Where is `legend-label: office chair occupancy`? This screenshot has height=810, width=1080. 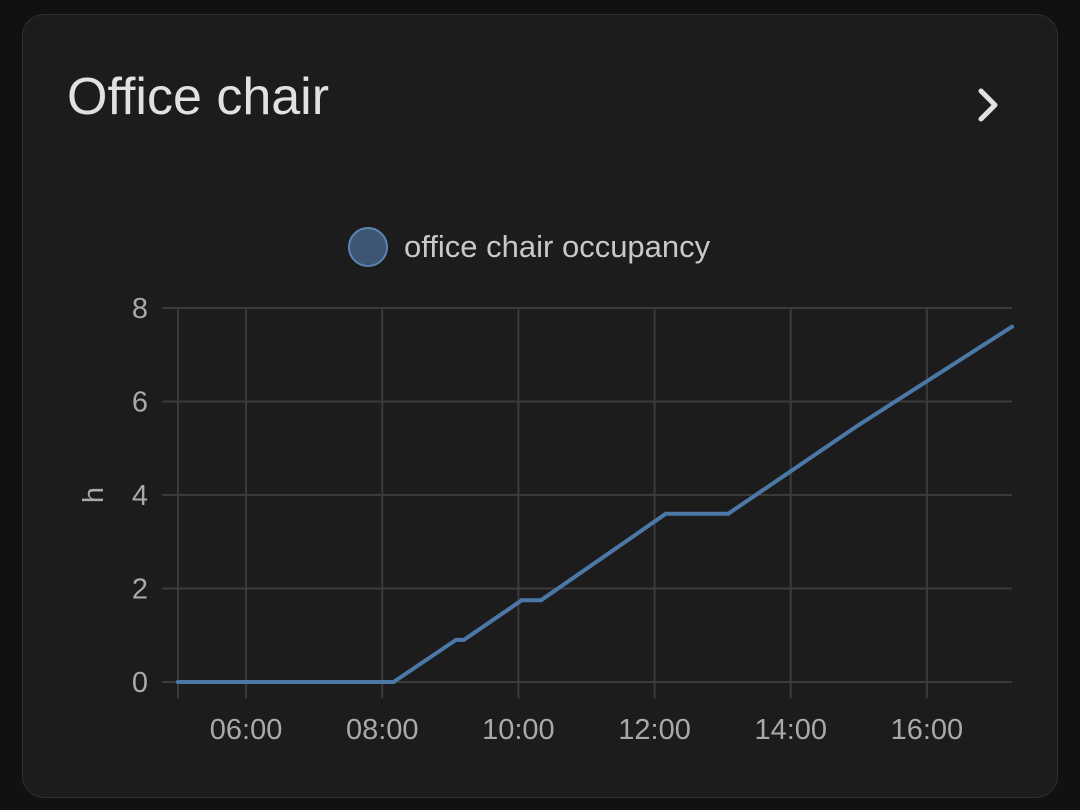 legend-label: office chair occupancy is located at coordinates (557, 246).